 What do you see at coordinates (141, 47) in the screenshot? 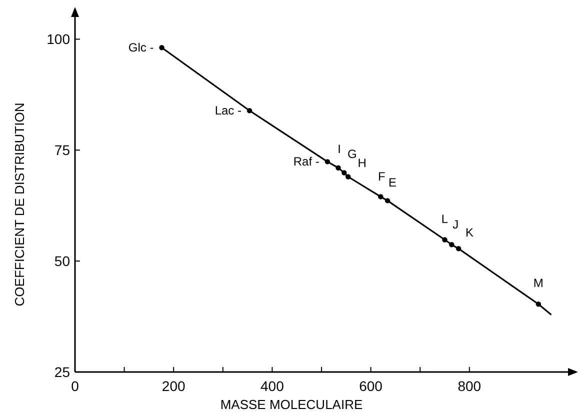
I see `annotation: Glc -` at bounding box center [141, 47].